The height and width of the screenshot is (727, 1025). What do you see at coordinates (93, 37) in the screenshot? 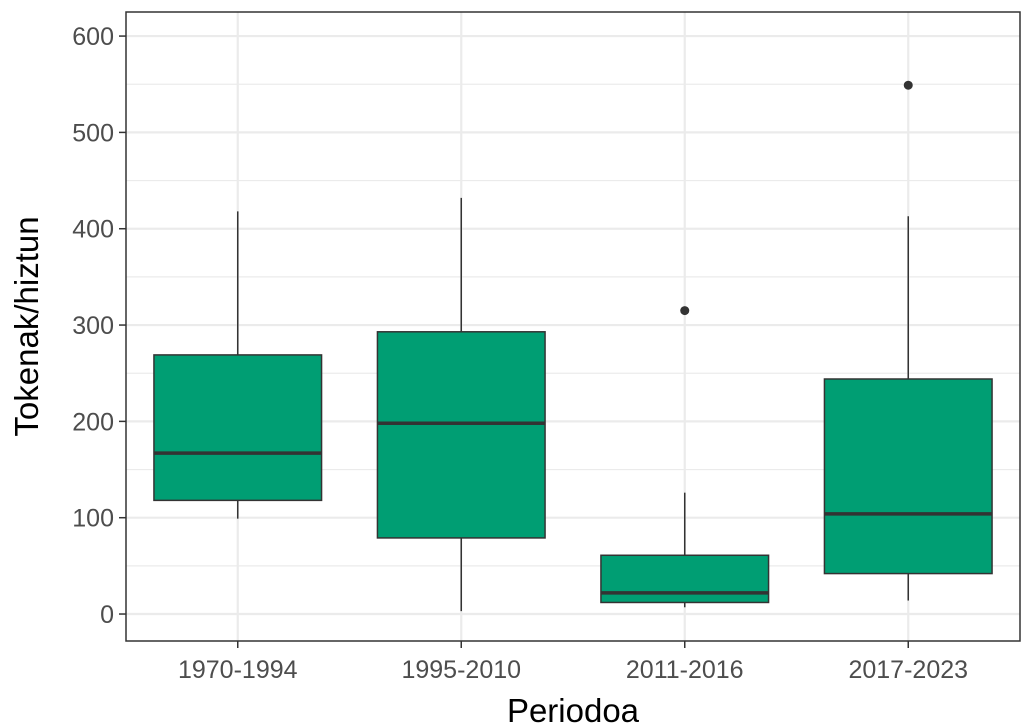
I see `y-tick-label: 600` at bounding box center [93, 37].